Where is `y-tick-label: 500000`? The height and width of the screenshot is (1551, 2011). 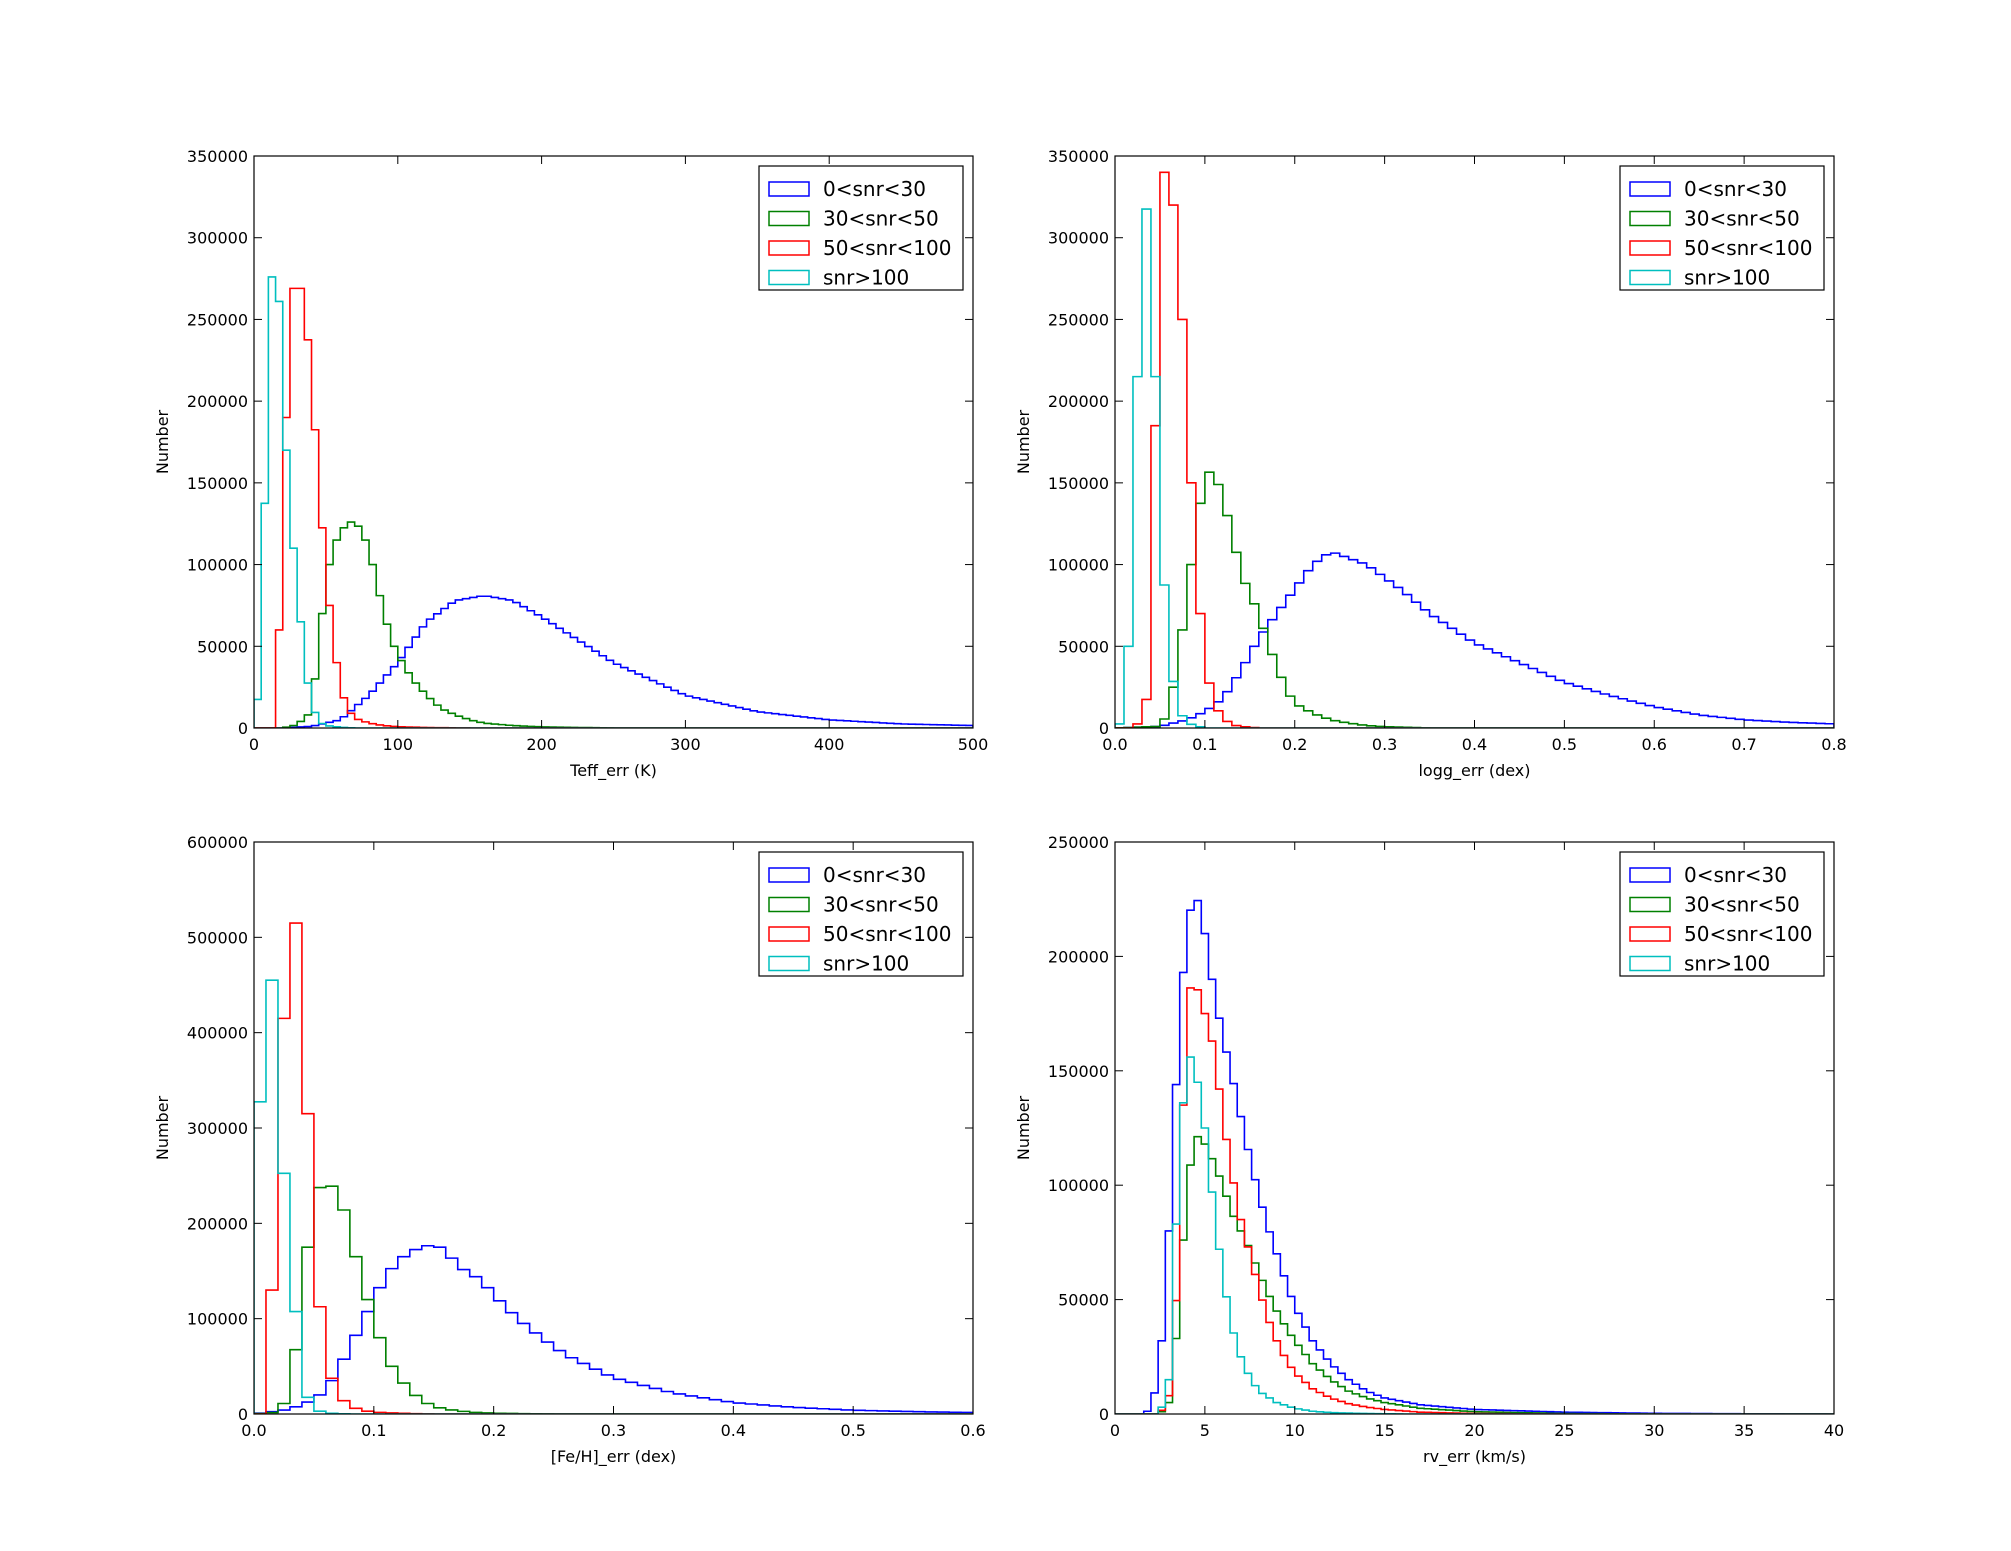
y-tick-label: 500000 is located at coordinates (217, 937).